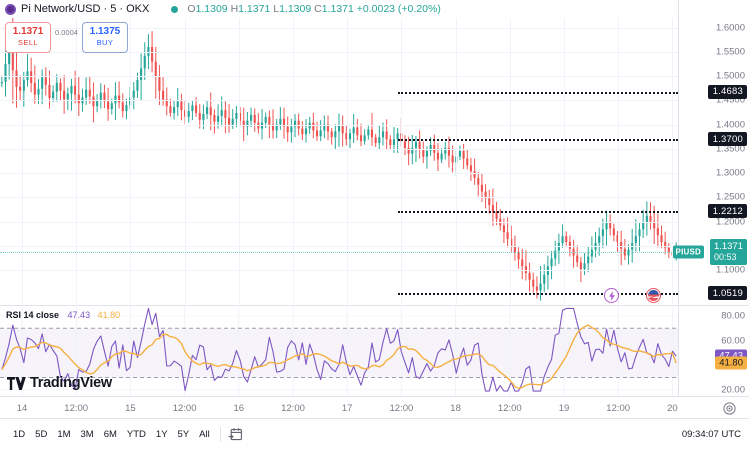 This screenshot has width=749, height=449. What do you see at coordinates (337, 9) in the screenshot?
I see `close-value: 1.1371` at bounding box center [337, 9].